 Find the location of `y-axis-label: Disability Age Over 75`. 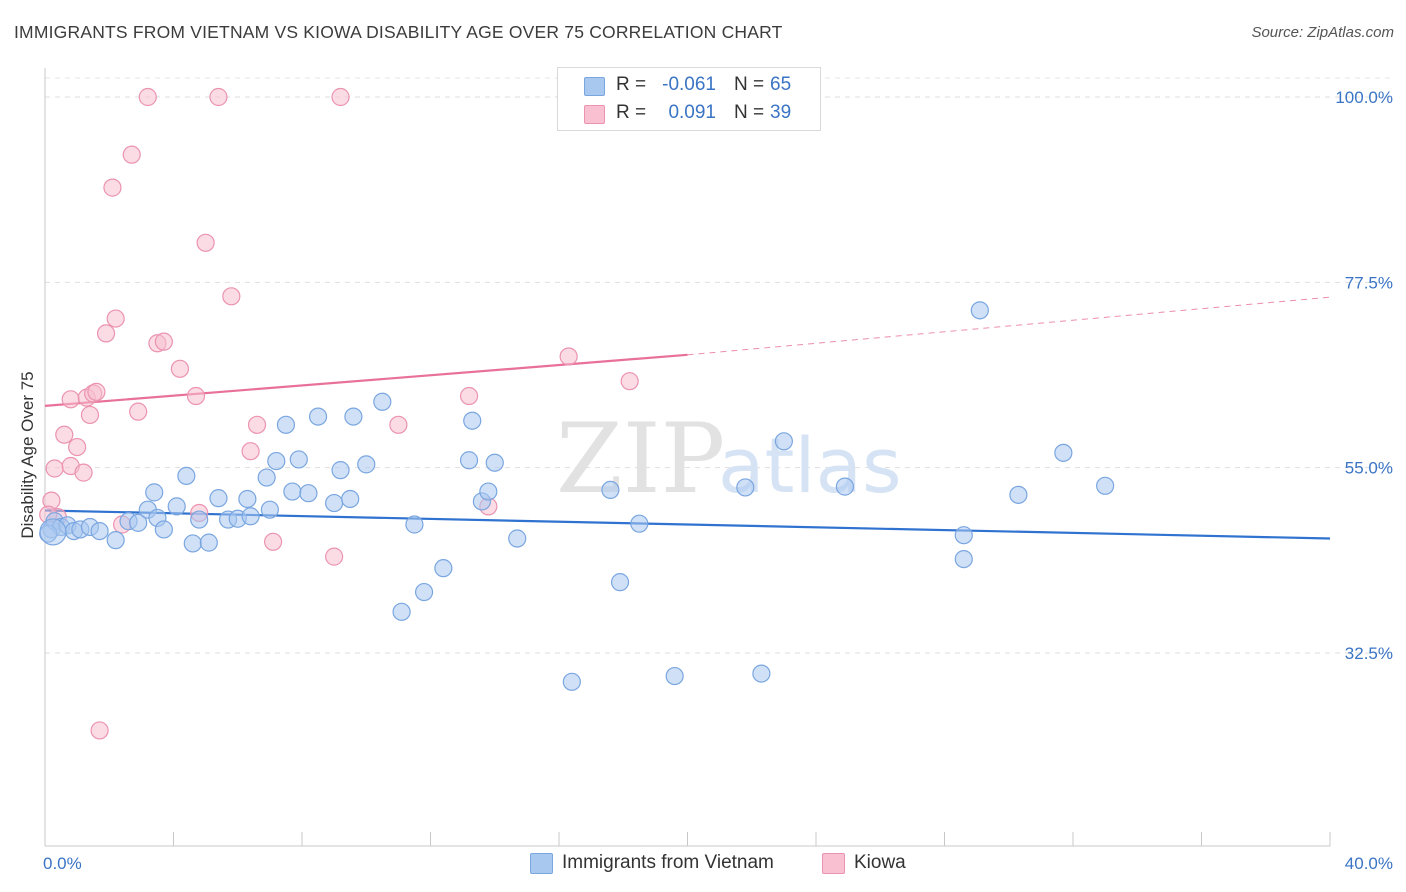

y-axis-label: Disability Age Over 75 is located at coordinates (27, 454).